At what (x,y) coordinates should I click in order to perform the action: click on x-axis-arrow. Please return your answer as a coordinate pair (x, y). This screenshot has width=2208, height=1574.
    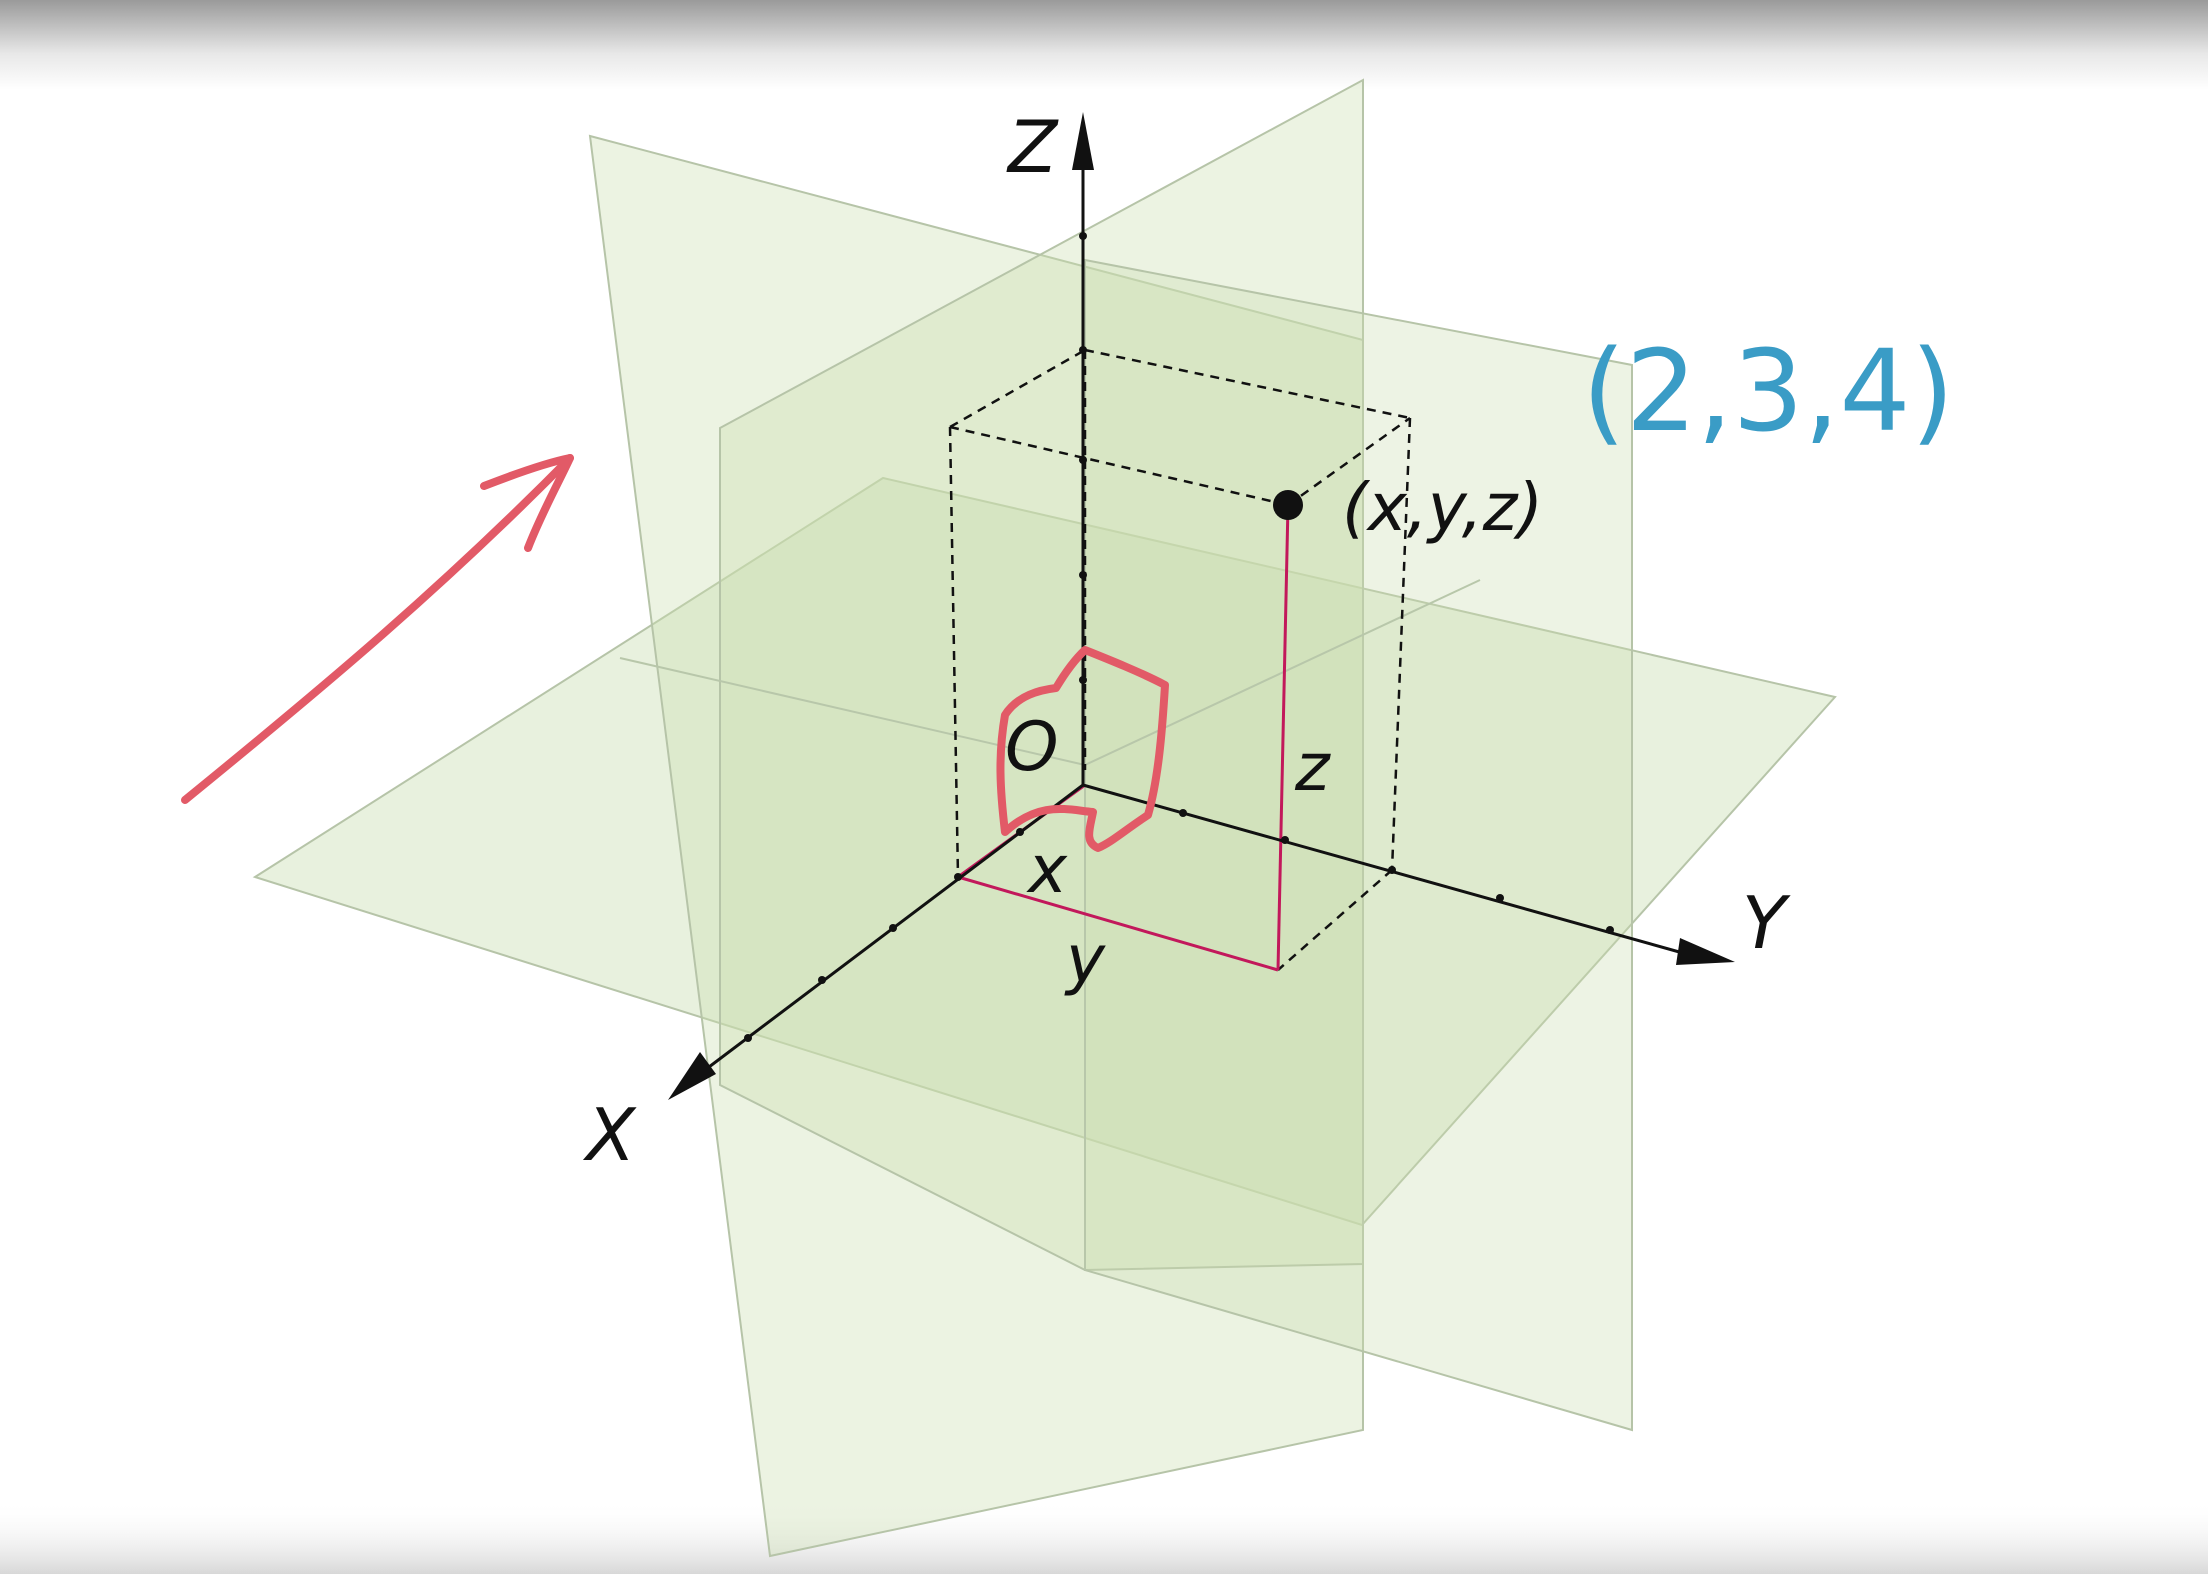
    Looking at the image, I should click on (692, 1076).